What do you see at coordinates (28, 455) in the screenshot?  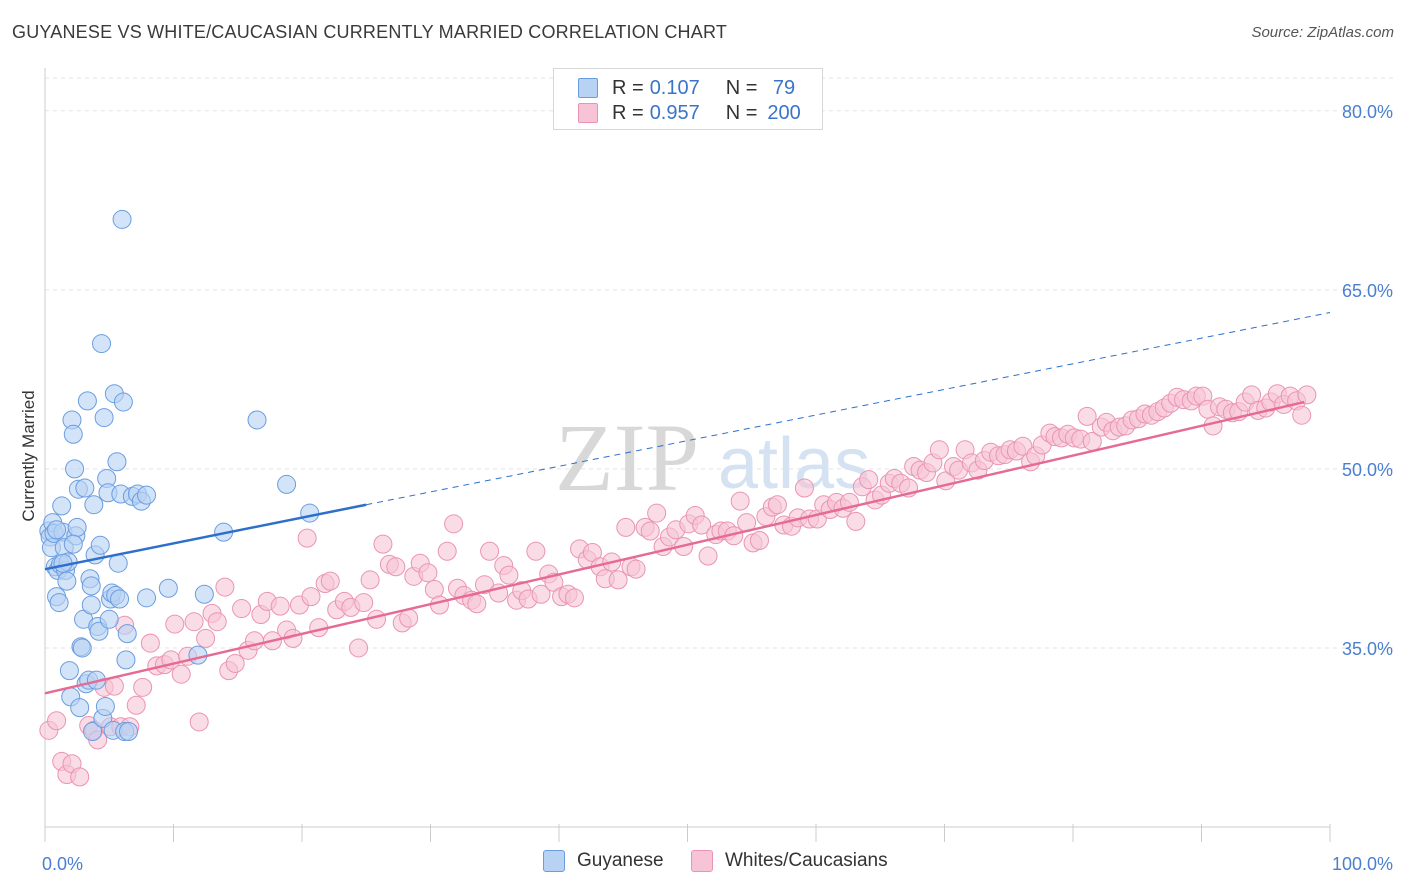 I see `y-axis-label: Currently Married` at bounding box center [28, 455].